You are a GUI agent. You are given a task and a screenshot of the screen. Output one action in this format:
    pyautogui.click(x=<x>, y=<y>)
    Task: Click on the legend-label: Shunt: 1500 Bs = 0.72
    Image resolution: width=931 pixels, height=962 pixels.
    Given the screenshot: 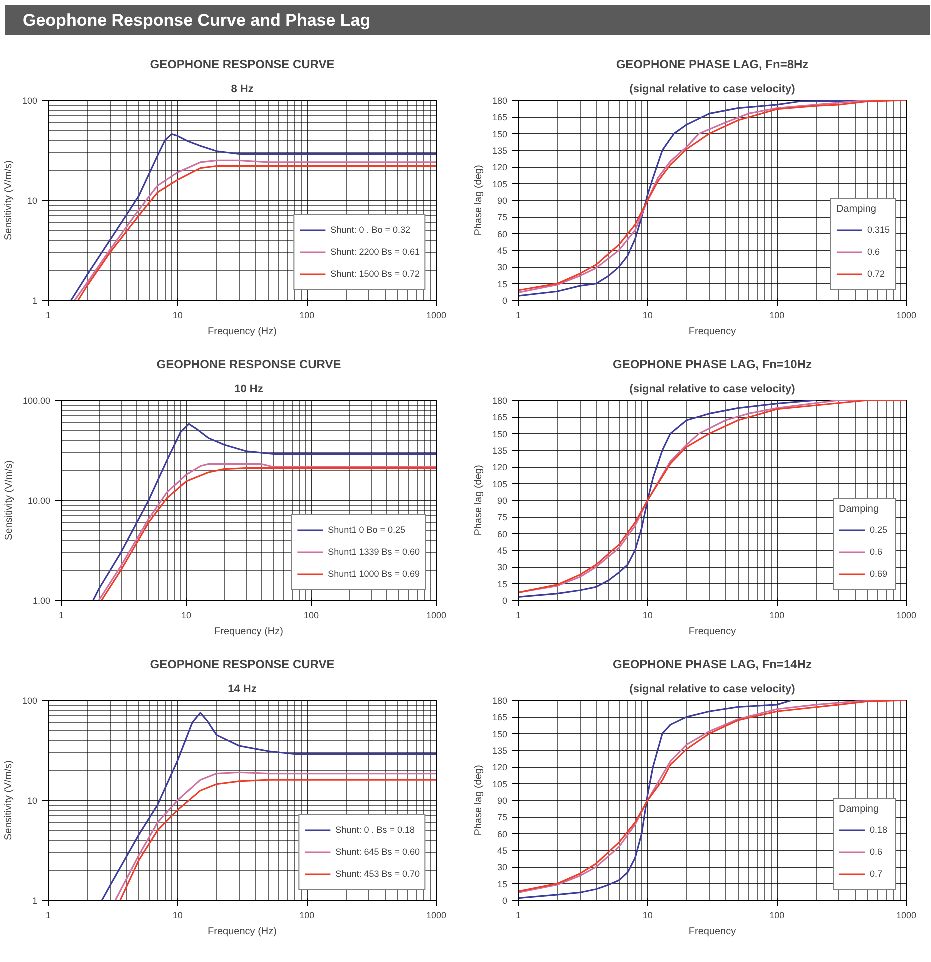 What is the action you would take?
    pyautogui.click(x=375, y=274)
    